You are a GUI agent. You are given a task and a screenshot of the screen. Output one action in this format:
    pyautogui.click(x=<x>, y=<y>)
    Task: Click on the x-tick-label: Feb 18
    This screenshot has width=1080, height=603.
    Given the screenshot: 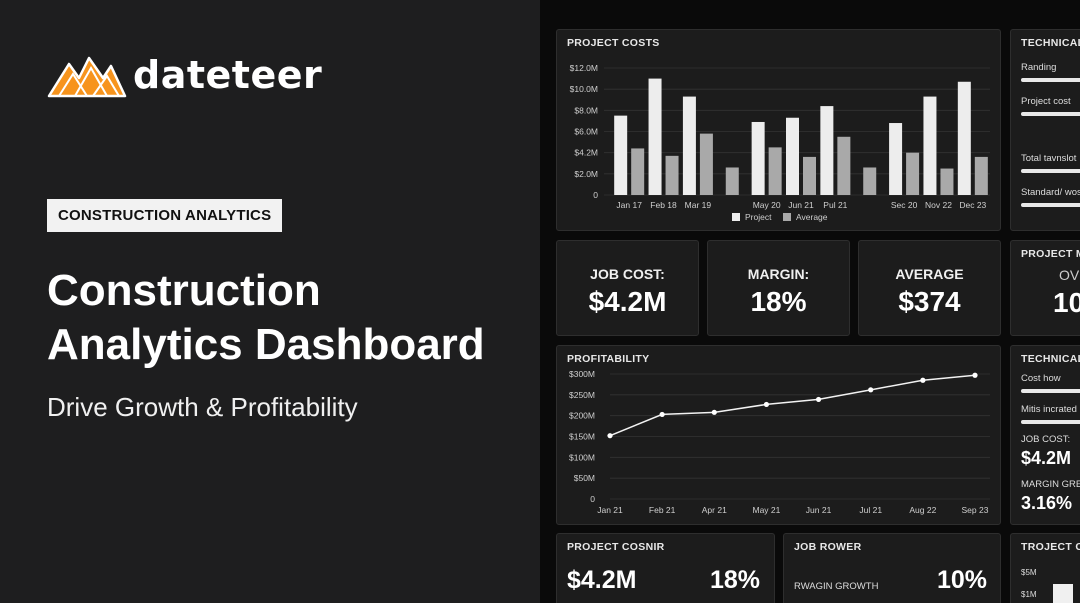 What is the action you would take?
    pyautogui.click(x=663, y=205)
    